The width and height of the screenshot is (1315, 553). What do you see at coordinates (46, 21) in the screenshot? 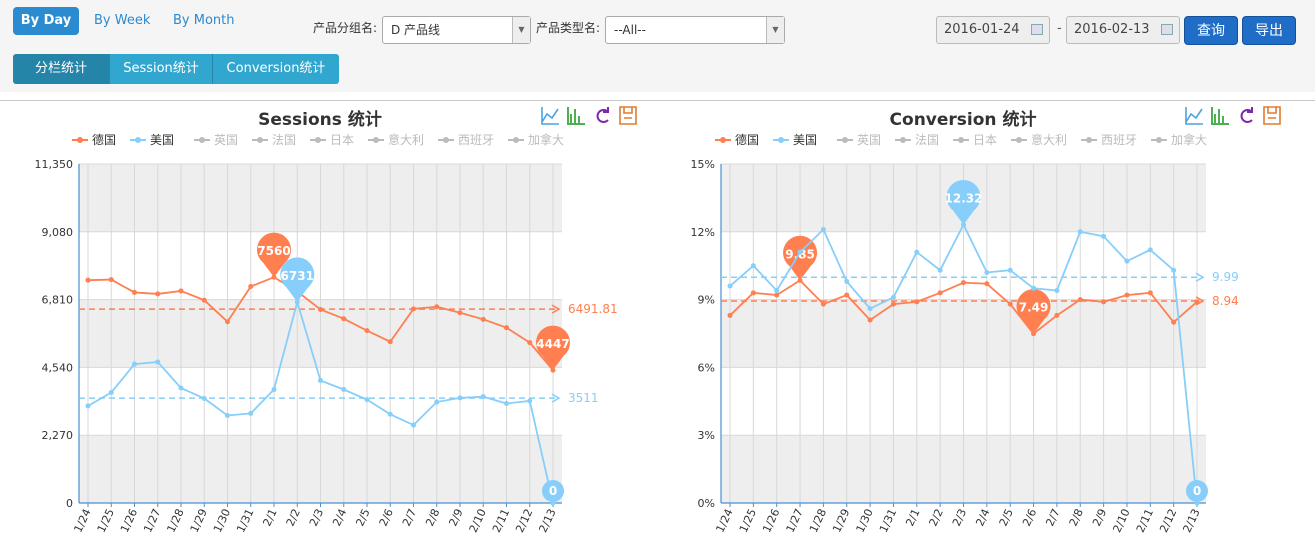
I see `by-day-button: By Day` at bounding box center [46, 21].